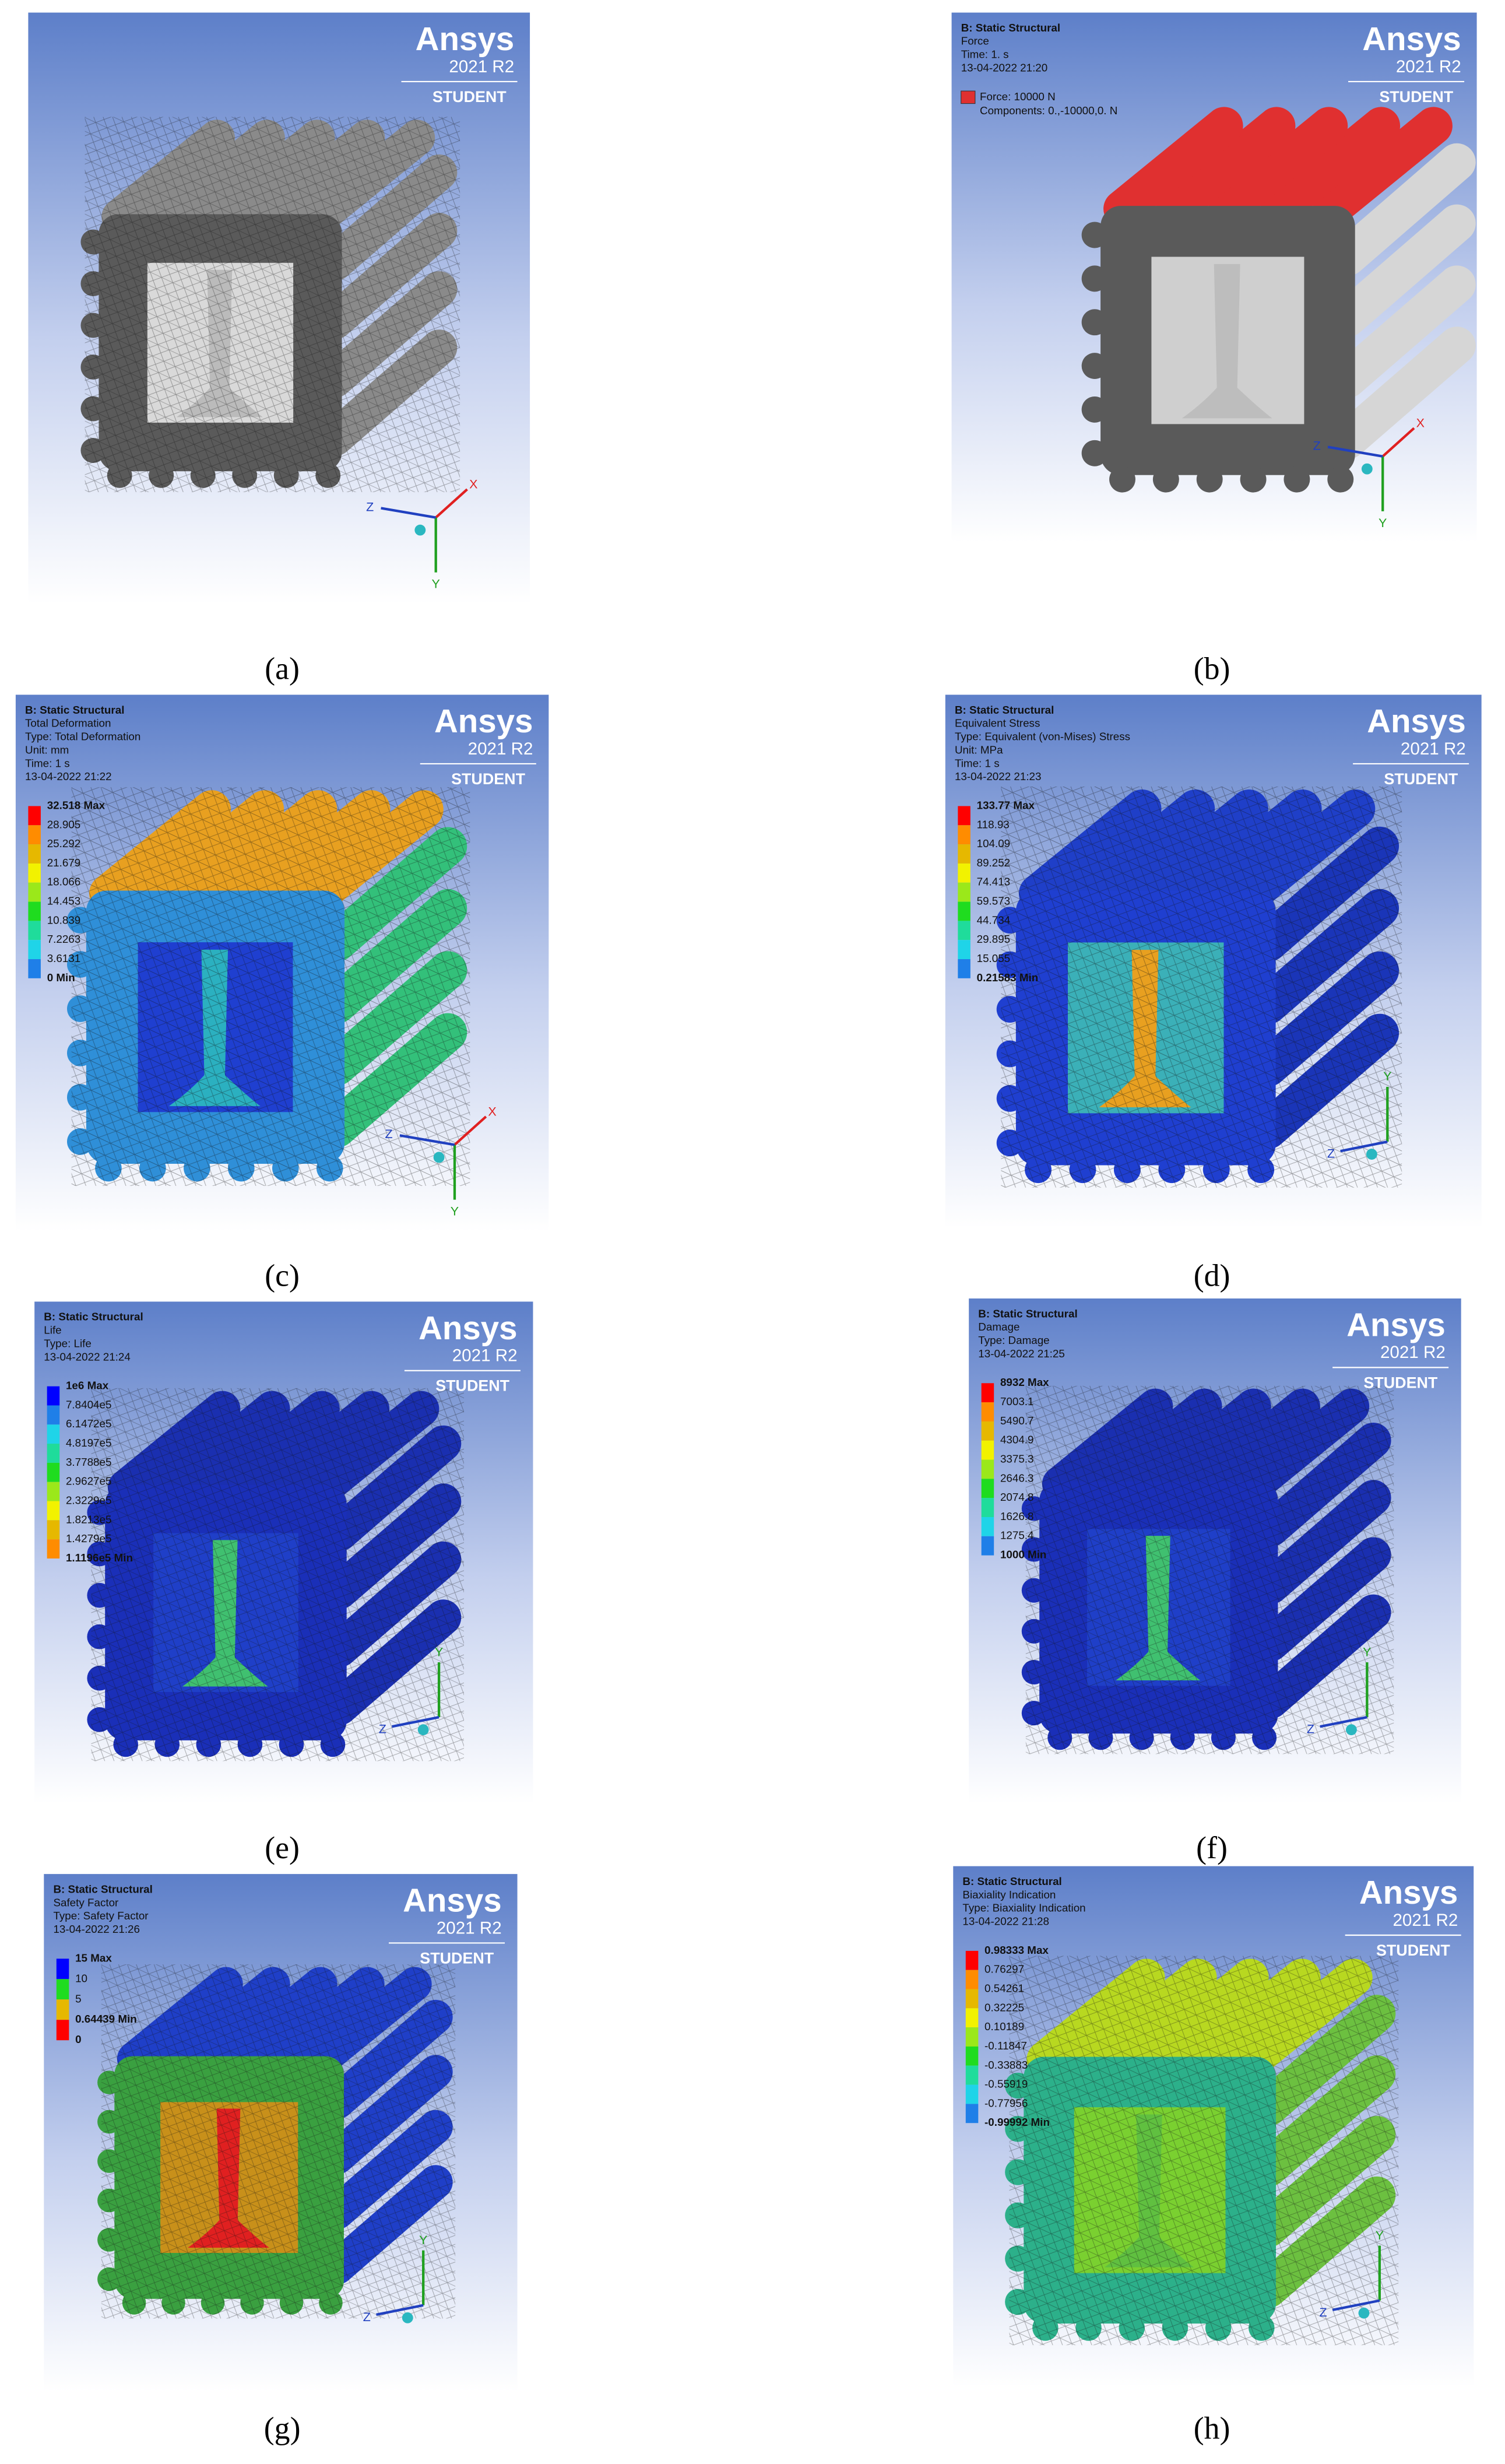 This screenshot has height=2464, width=1505. Describe the element at coordinates (100, 1558) in the screenshot. I see `legend-label: 1.1196e5 Min` at that location.